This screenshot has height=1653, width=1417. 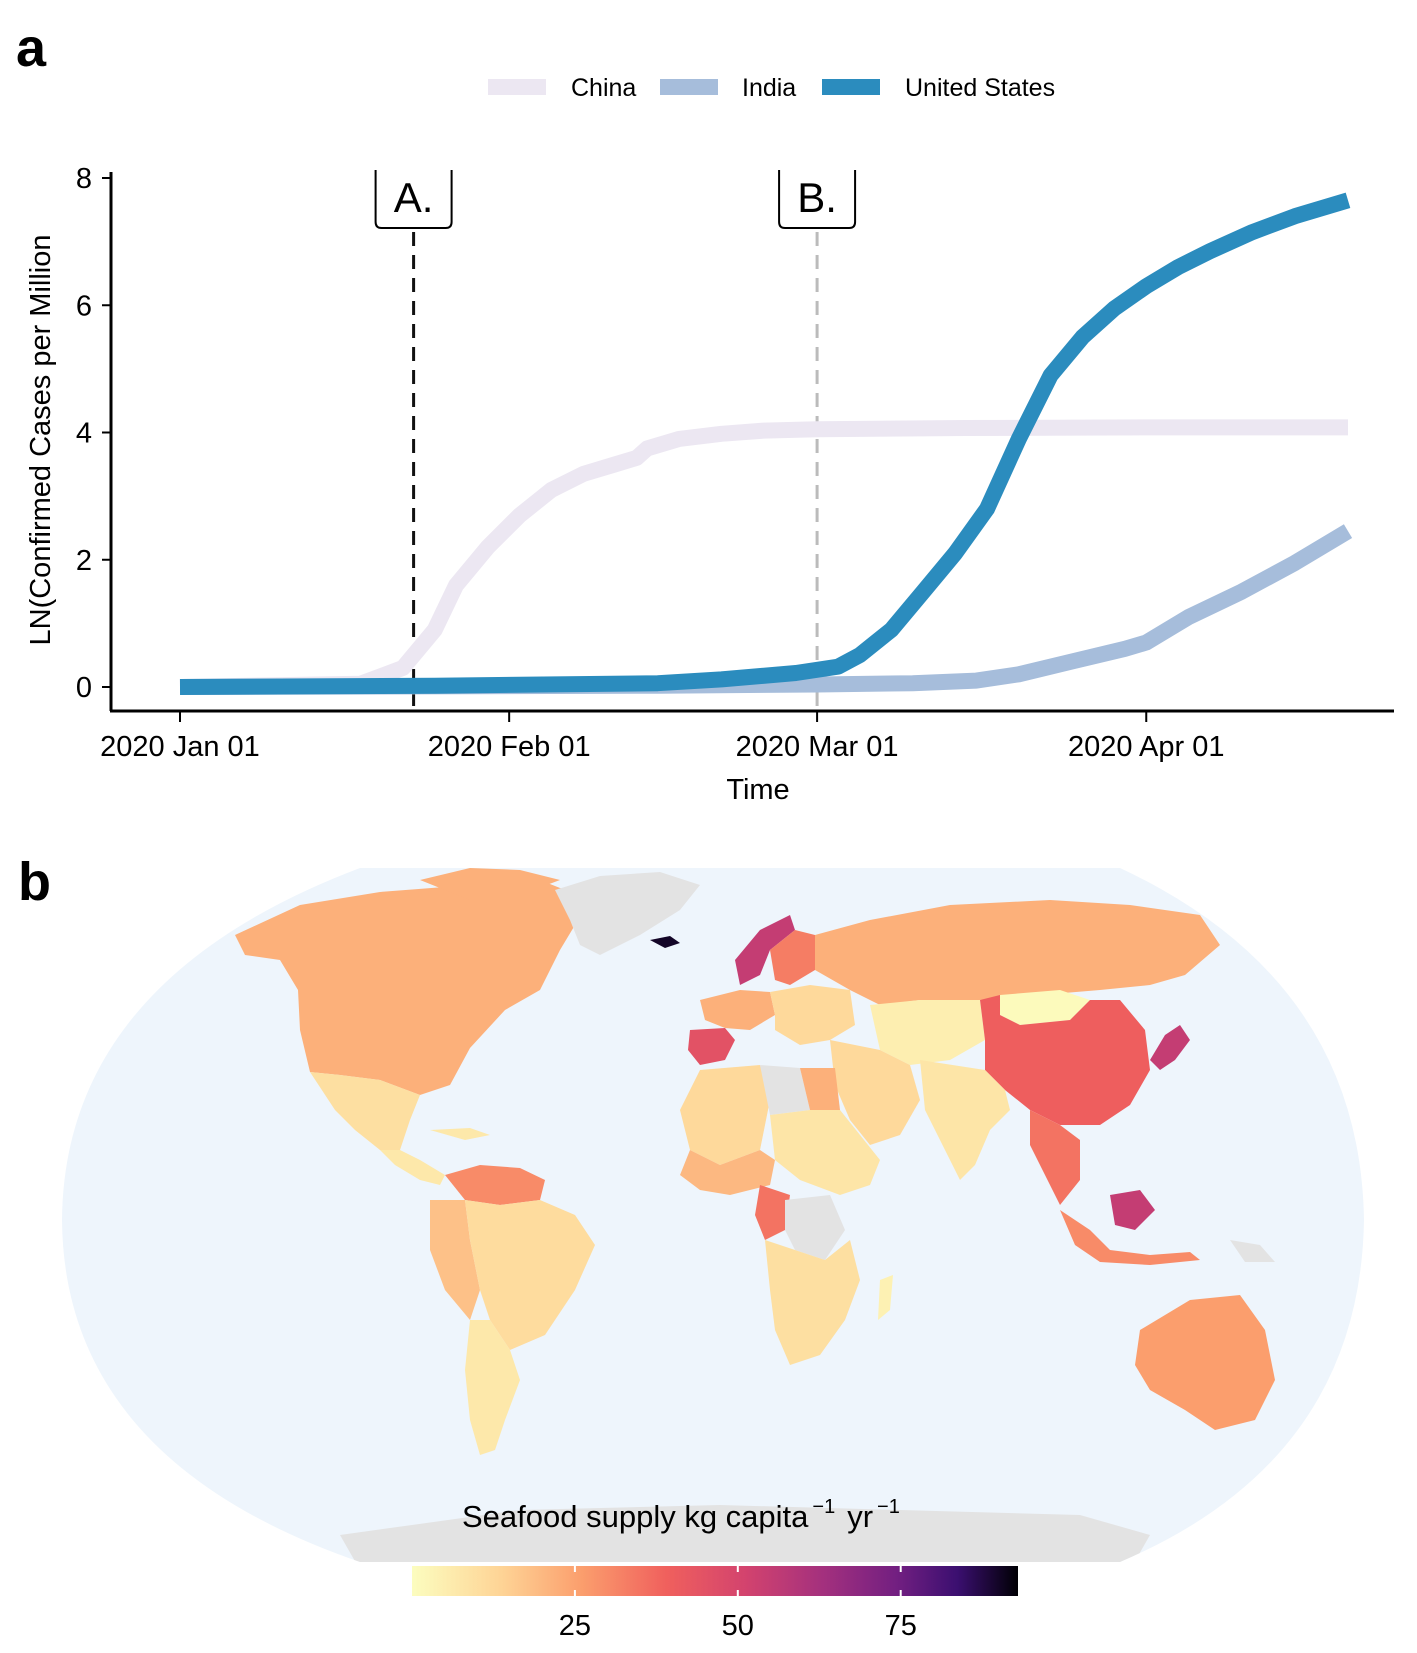 I want to click on region-indonesia, so click(x=1130, y=1237).